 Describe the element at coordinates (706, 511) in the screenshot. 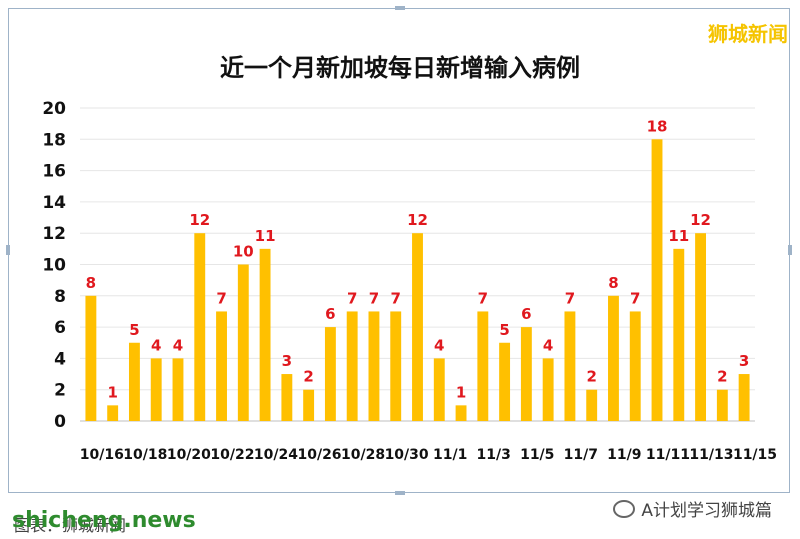

I see `wechat-label: A计划学习狮城篇` at that location.